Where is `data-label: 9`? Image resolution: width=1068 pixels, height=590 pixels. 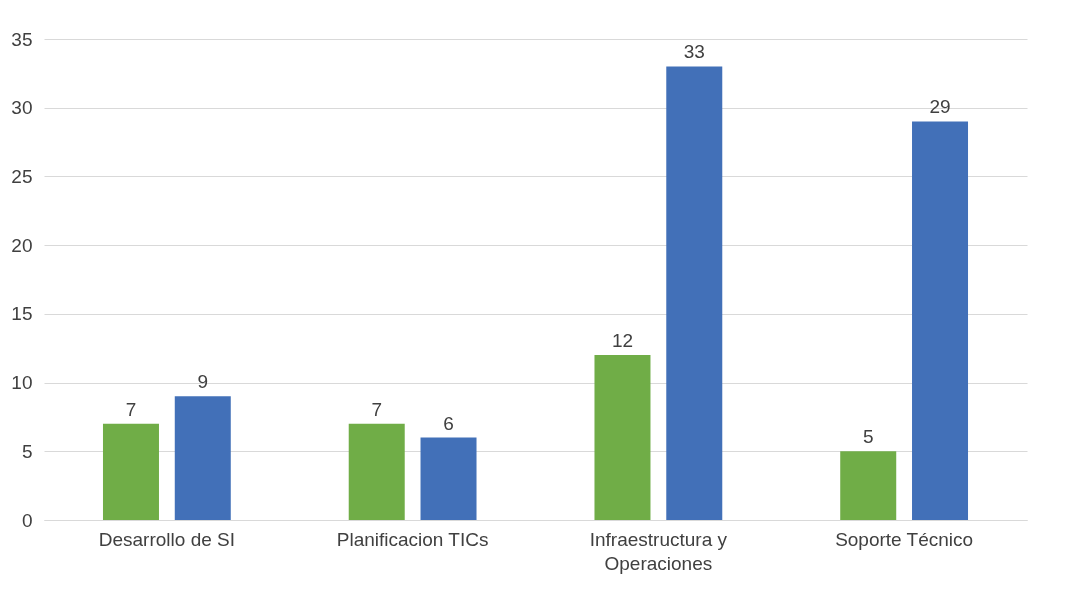 data-label: 9 is located at coordinates (203, 382).